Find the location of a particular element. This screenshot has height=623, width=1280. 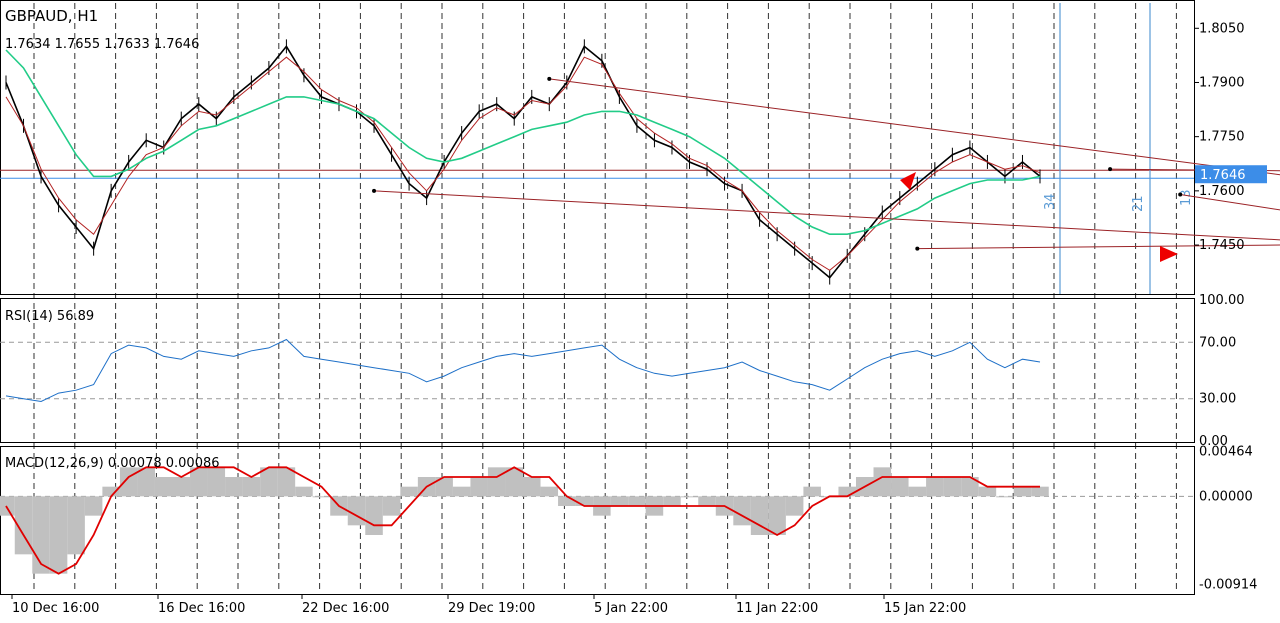

macd-axis-label: 0.00000 is located at coordinates (1226, 496).